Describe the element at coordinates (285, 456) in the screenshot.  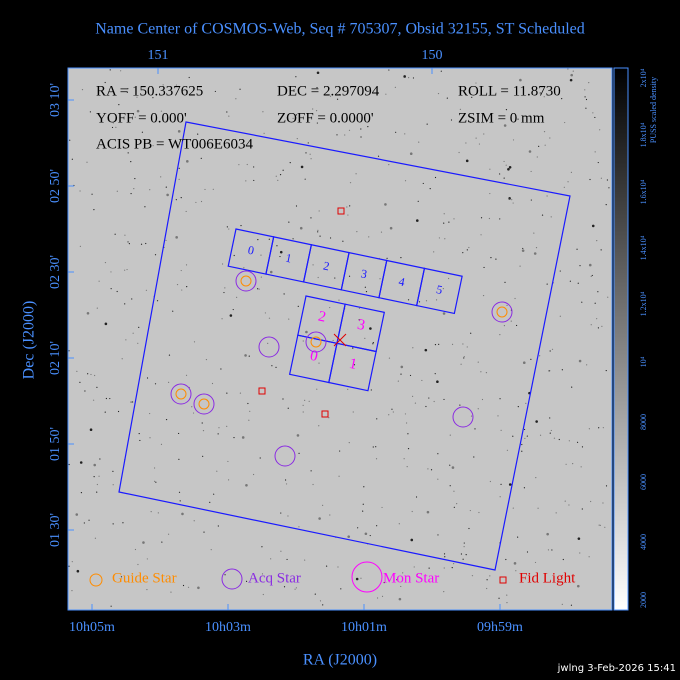
I see `acq-star` at that location.